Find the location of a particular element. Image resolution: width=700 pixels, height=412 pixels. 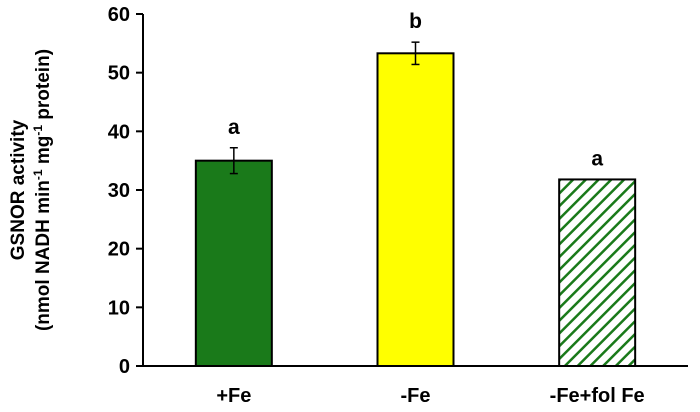

y-tick-label: 40 is located at coordinates (119, 132).